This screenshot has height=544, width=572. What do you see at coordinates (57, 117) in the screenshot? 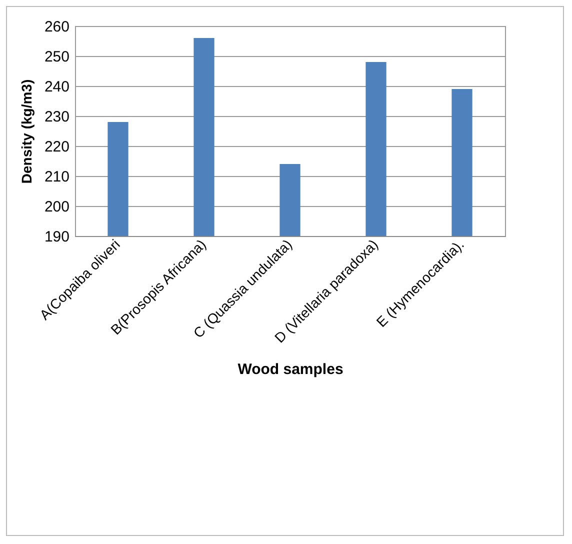
I see `y-tick-label: 230` at bounding box center [57, 117].